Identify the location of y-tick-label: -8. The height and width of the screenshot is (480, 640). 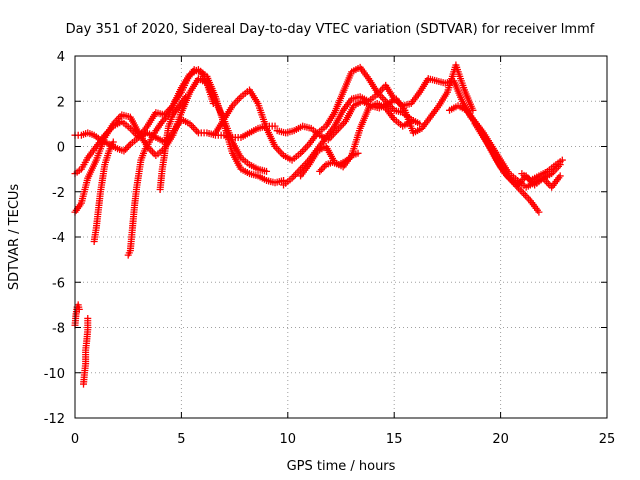
(58, 329).